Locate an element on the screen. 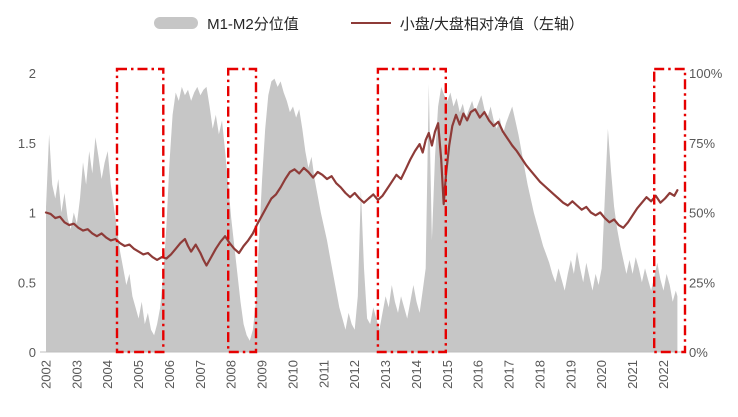 Image resolution: width=738 pixels, height=417 pixels. x-axis-tick-label: 2018 is located at coordinates (540, 374).